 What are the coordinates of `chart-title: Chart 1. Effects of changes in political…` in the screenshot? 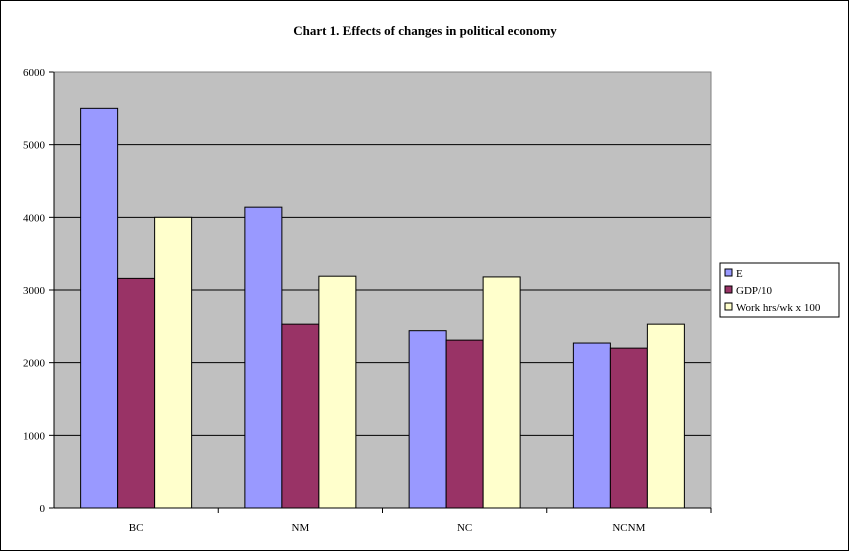 It's located at (425, 30).